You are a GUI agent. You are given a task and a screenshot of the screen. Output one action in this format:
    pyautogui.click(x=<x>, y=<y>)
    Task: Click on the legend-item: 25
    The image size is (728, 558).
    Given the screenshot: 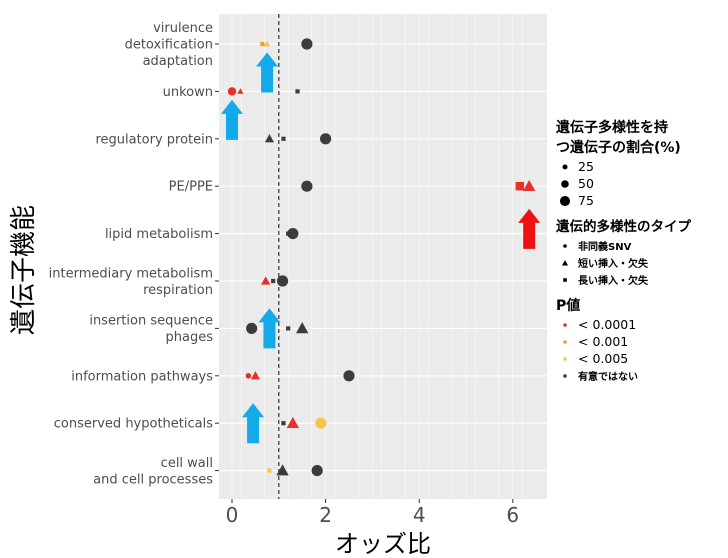 What is the action you would take?
    pyautogui.click(x=643, y=166)
    